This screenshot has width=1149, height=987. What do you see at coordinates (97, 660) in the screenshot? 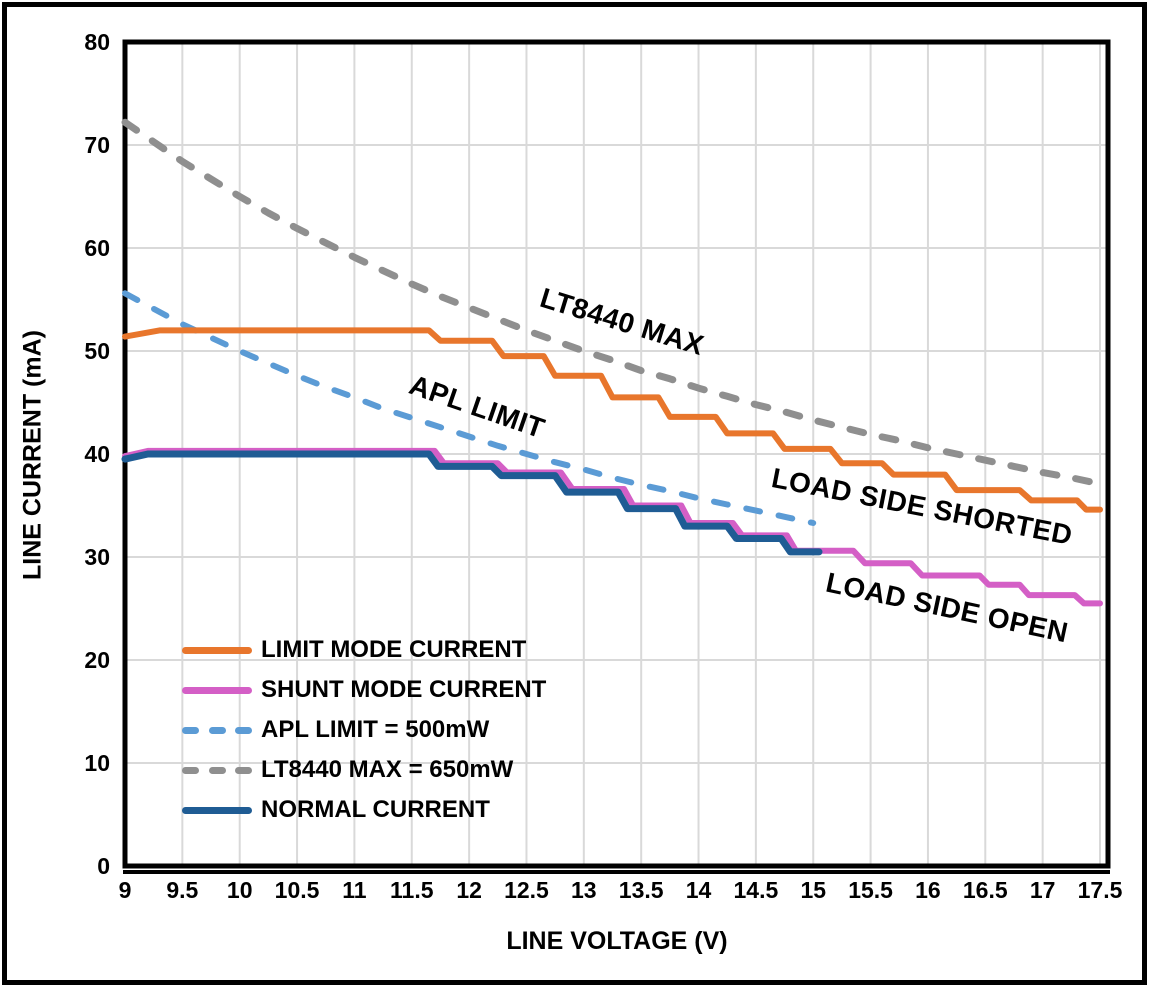
I see `y-tick-label: 20` at bounding box center [97, 660].